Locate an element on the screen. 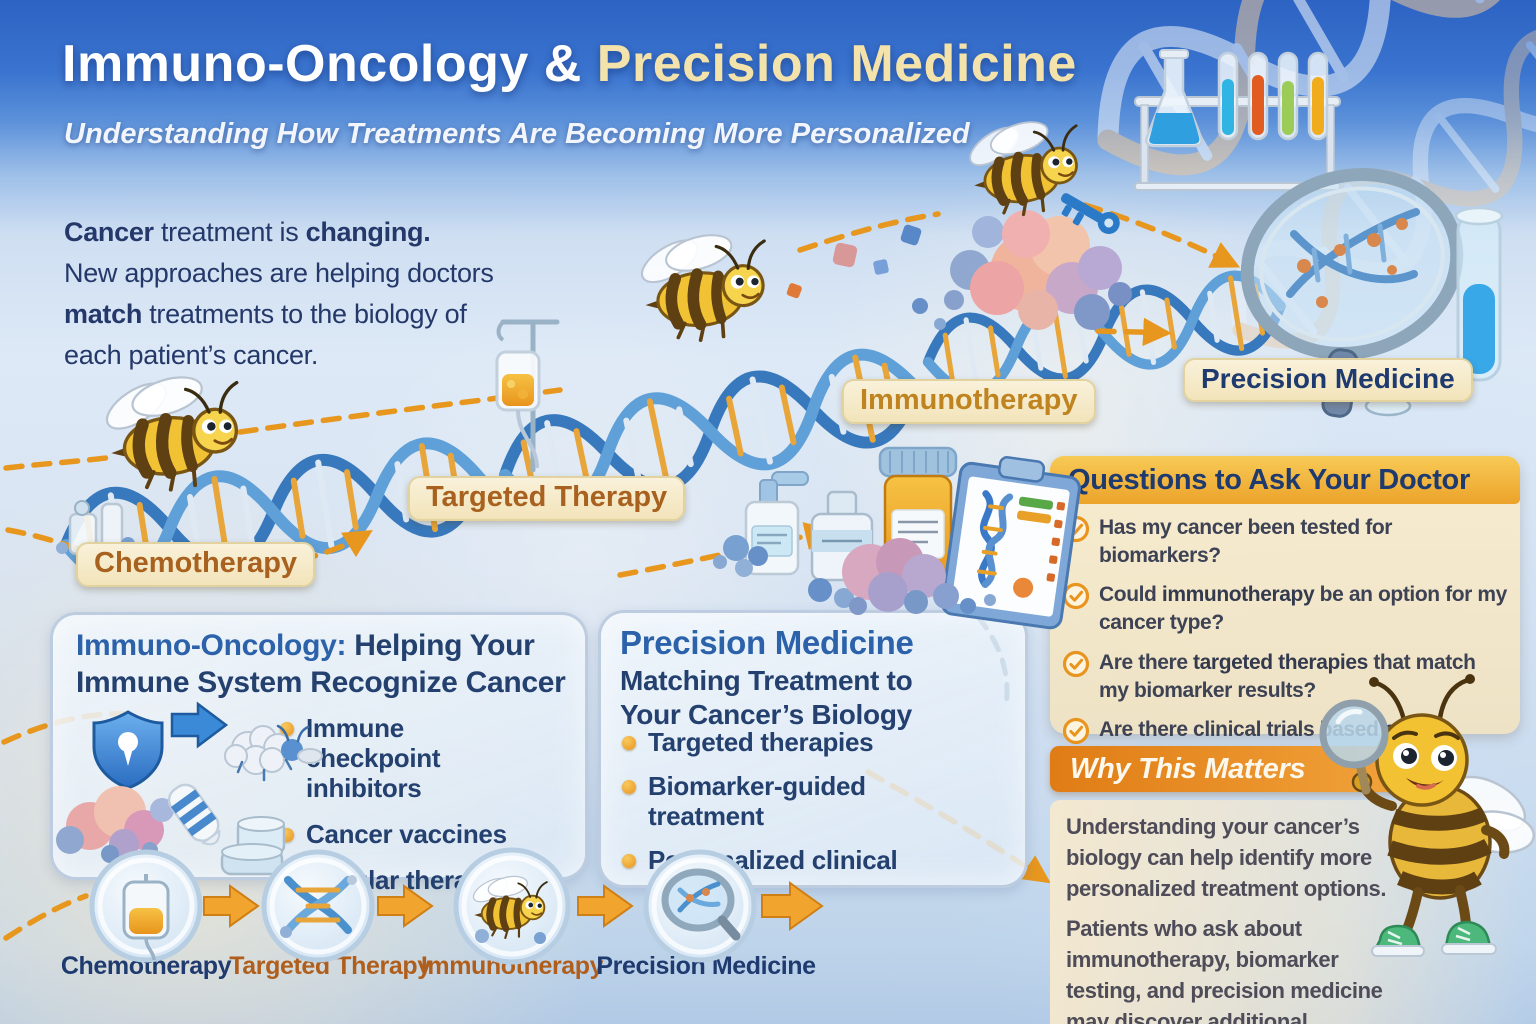 The width and height of the screenshot is (1536, 1024). io-bullet-3: Cellular therapies is located at coordinates (412, 879).